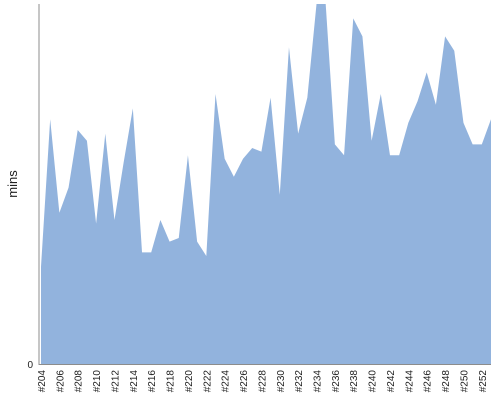 The image size is (500, 400). I want to click on x-tick-label: #228, so click(262, 381).